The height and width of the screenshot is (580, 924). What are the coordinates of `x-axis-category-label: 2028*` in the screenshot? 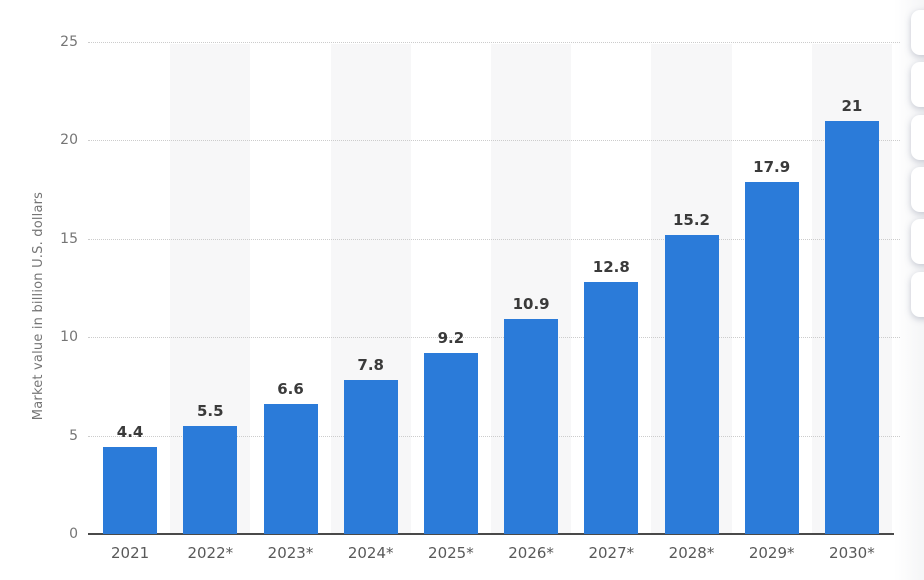 It's located at (691, 553).